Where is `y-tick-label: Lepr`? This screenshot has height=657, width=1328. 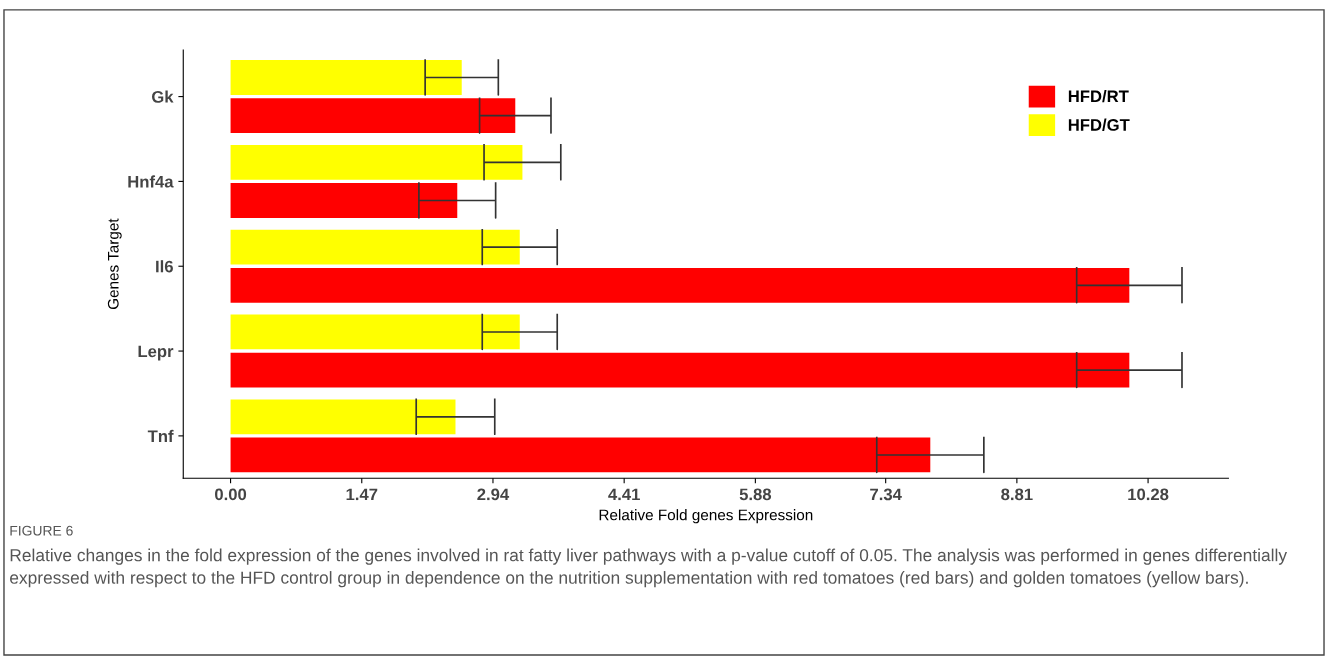 y-tick-label: Lepr is located at coordinates (156, 353).